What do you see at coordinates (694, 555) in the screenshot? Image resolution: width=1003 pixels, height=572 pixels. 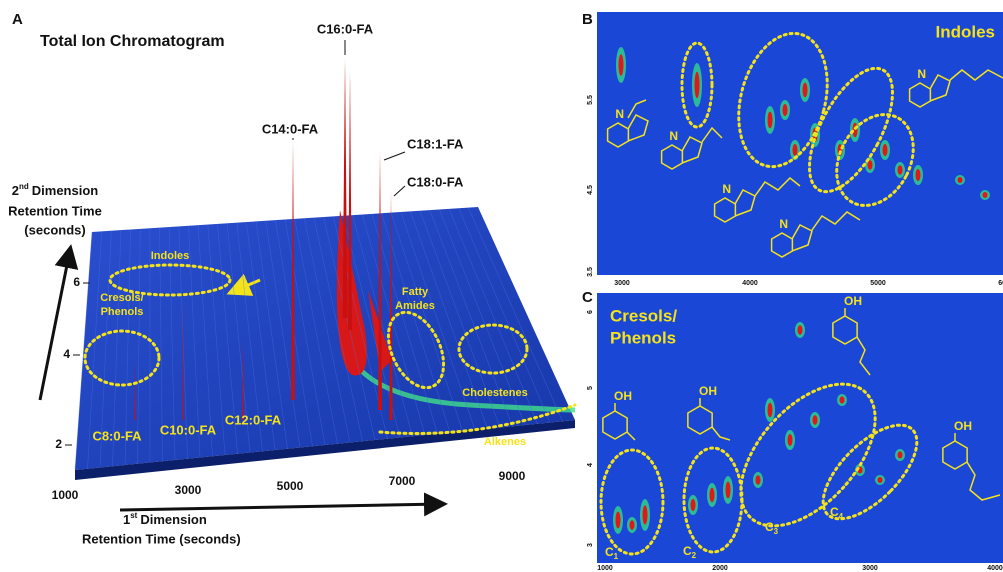 I see `group-sub: 2` at bounding box center [694, 555].